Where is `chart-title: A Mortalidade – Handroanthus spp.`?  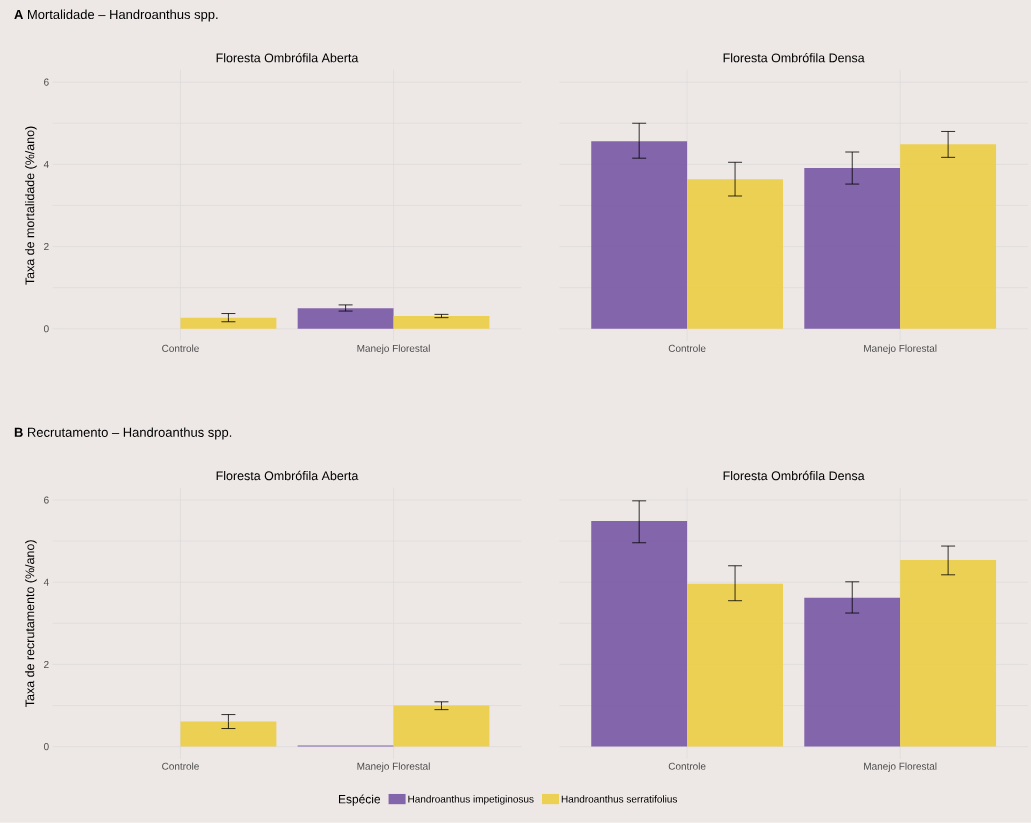 chart-title: A Mortalidade – Handroanthus spp. is located at coordinates (116, 15).